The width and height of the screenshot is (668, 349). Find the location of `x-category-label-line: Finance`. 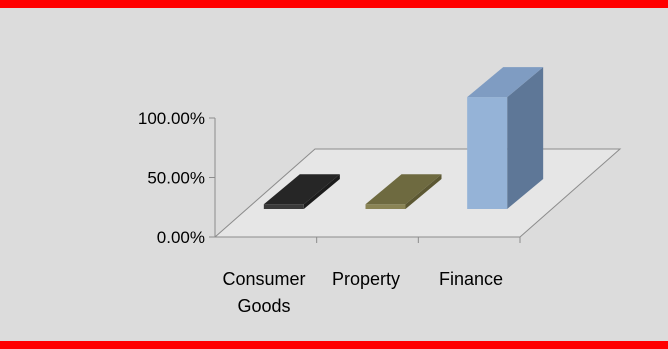

x-category-label-line: Finance is located at coordinates (471, 279).